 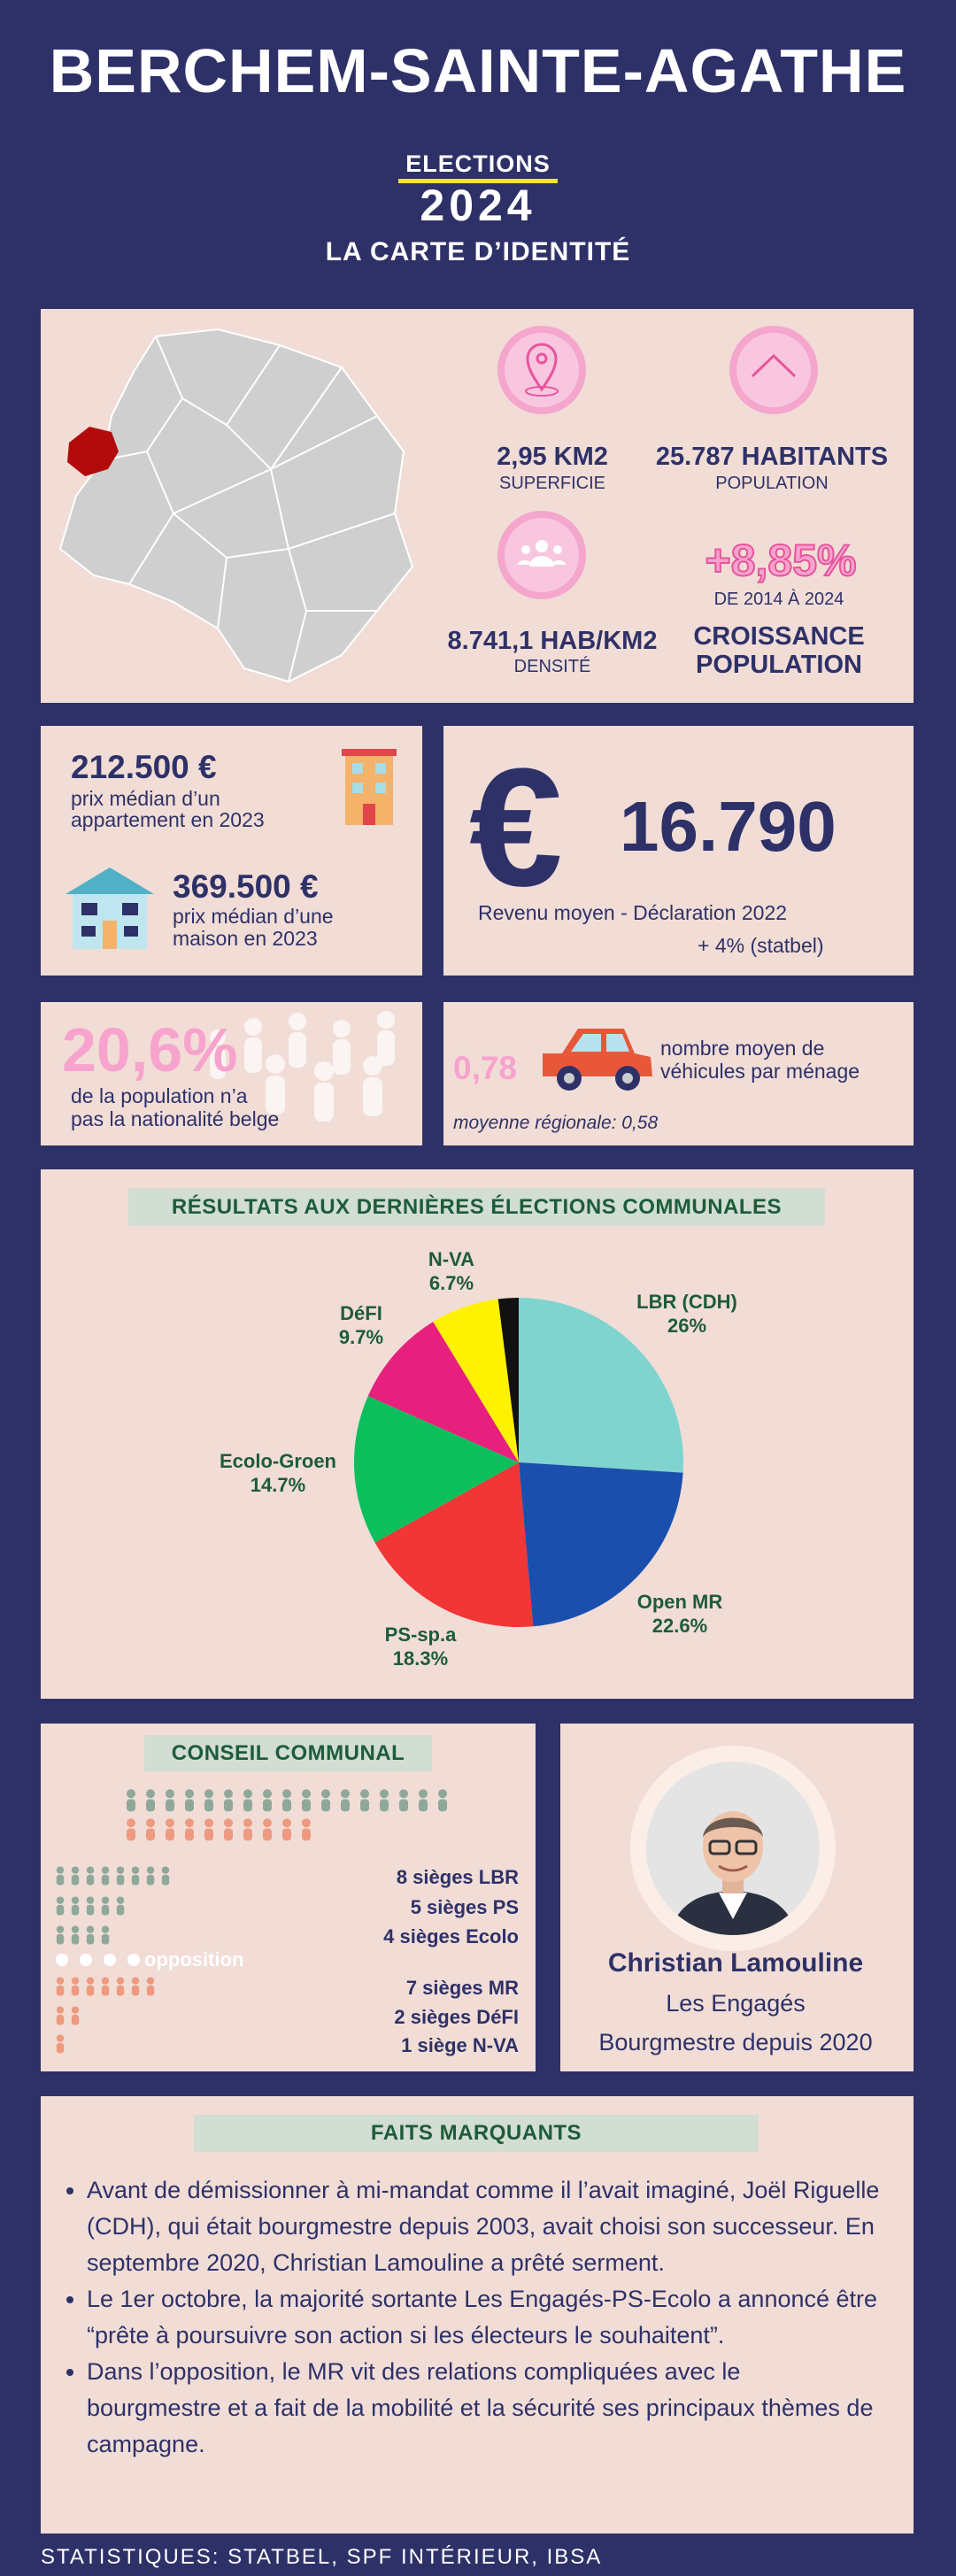 I want to click on nationality-text: de la population n’a, so click(x=159, y=1095).